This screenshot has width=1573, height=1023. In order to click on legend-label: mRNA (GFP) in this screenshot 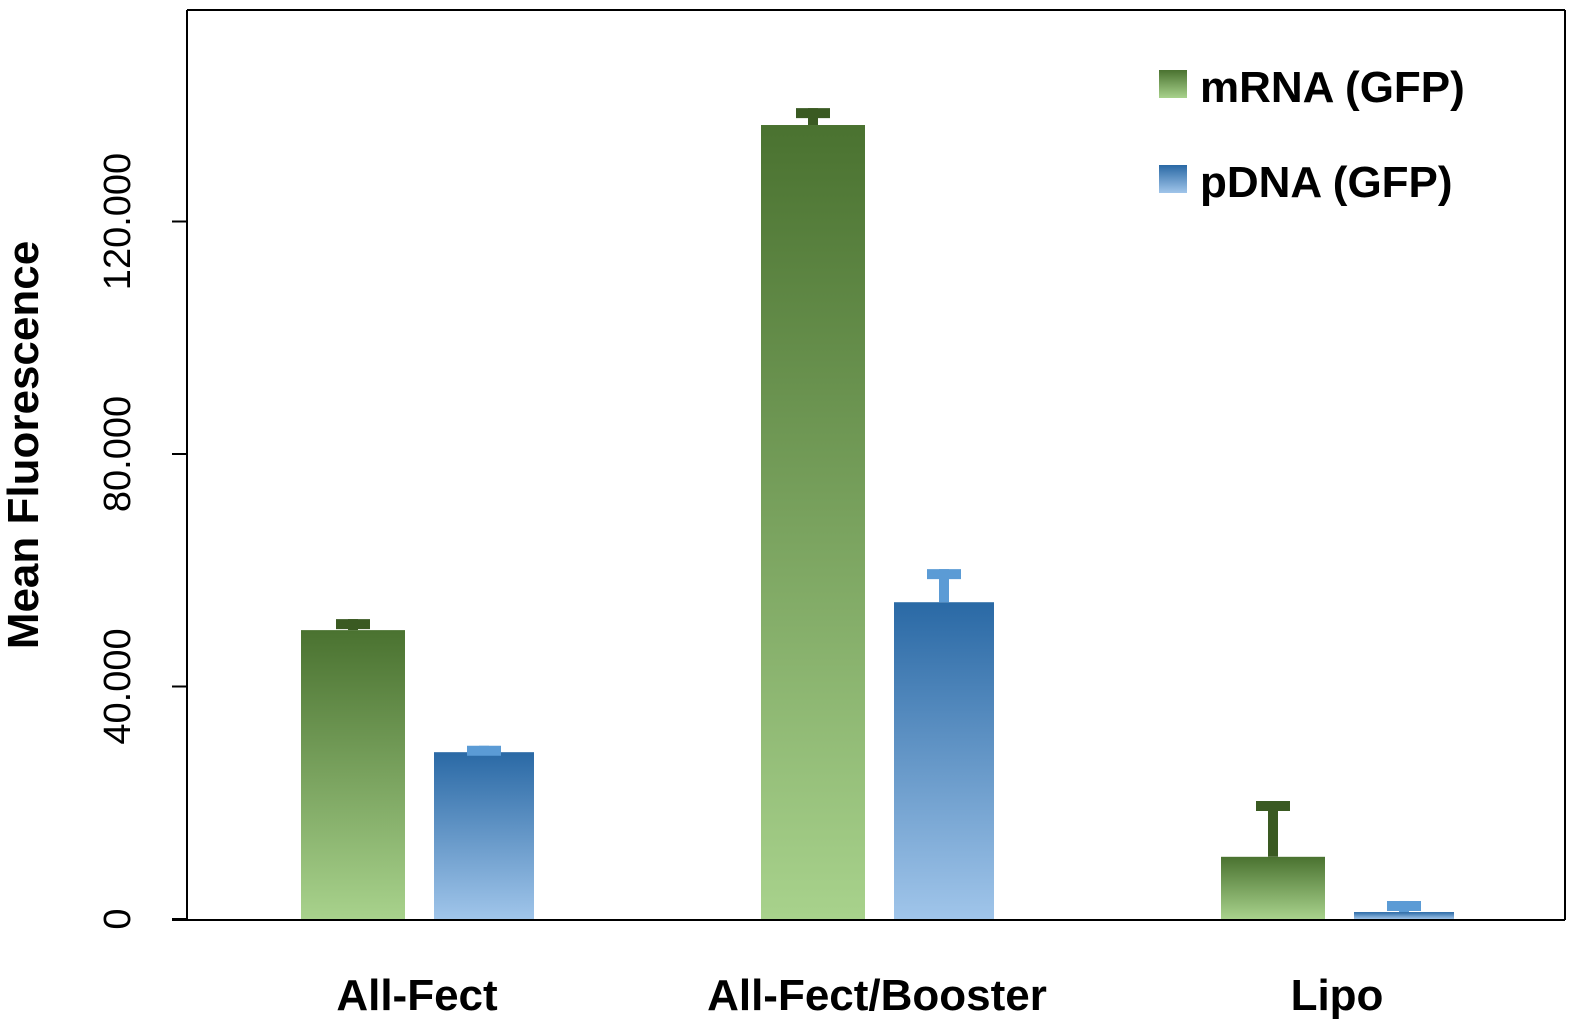, I will do `click(1332, 87)`.